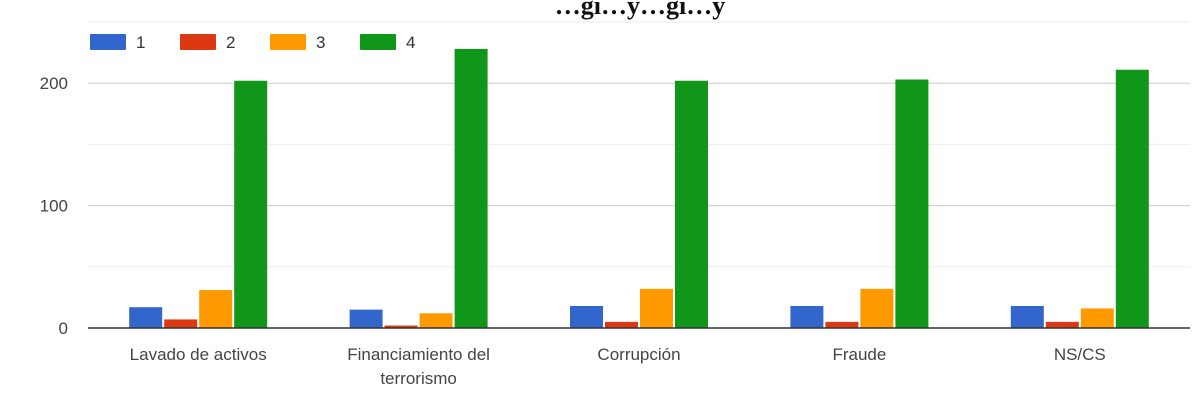  What do you see at coordinates (1080, 354) in the screenshot?
I see `x-tick-label: NS/CS` at bounding box center [1080, 354].